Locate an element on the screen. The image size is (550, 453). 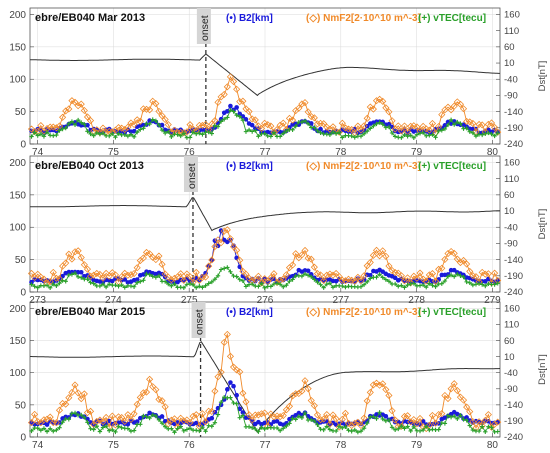
legend-entry: (◇) NmF2[2·10^10 m^-3] is located at coordinates (363, 18).